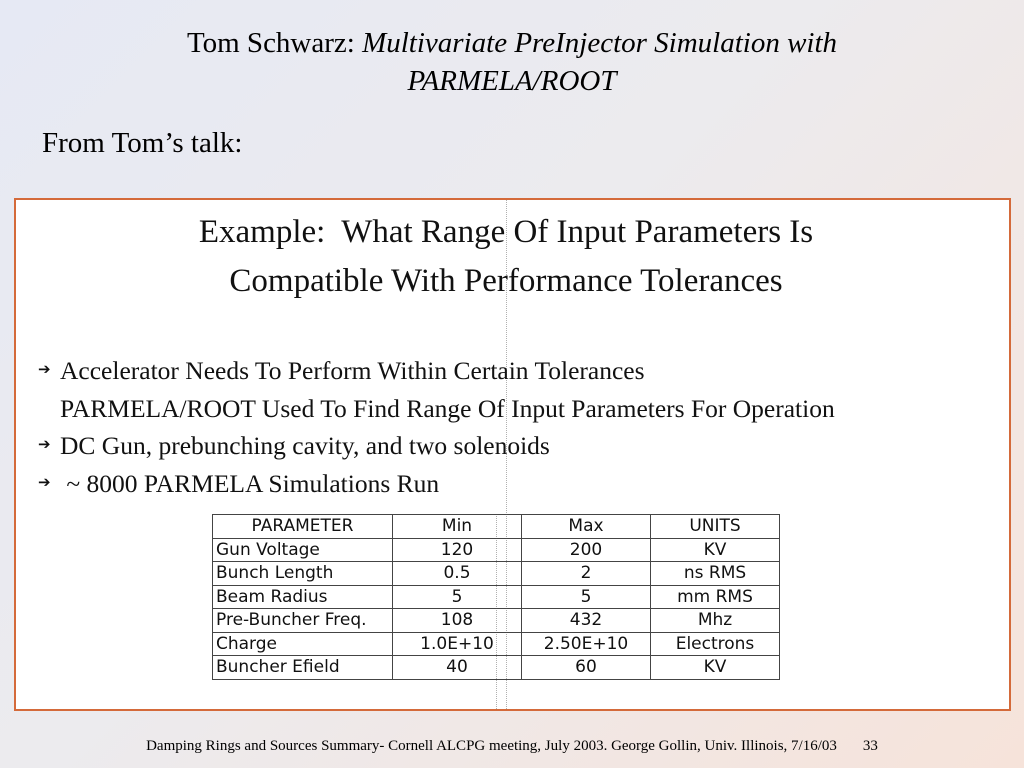  Describe the element at coordinates (506, 454) in the screenshot. I see `dotted-guide-line` at that location.